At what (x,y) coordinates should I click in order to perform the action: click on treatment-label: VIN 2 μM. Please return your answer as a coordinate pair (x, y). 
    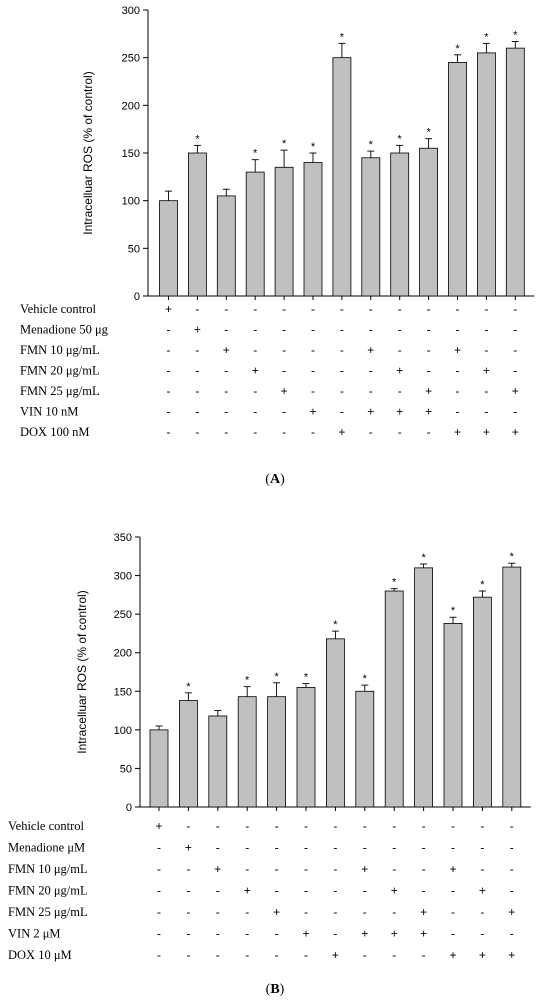
    Looking at the image, I should click on (34, 934).